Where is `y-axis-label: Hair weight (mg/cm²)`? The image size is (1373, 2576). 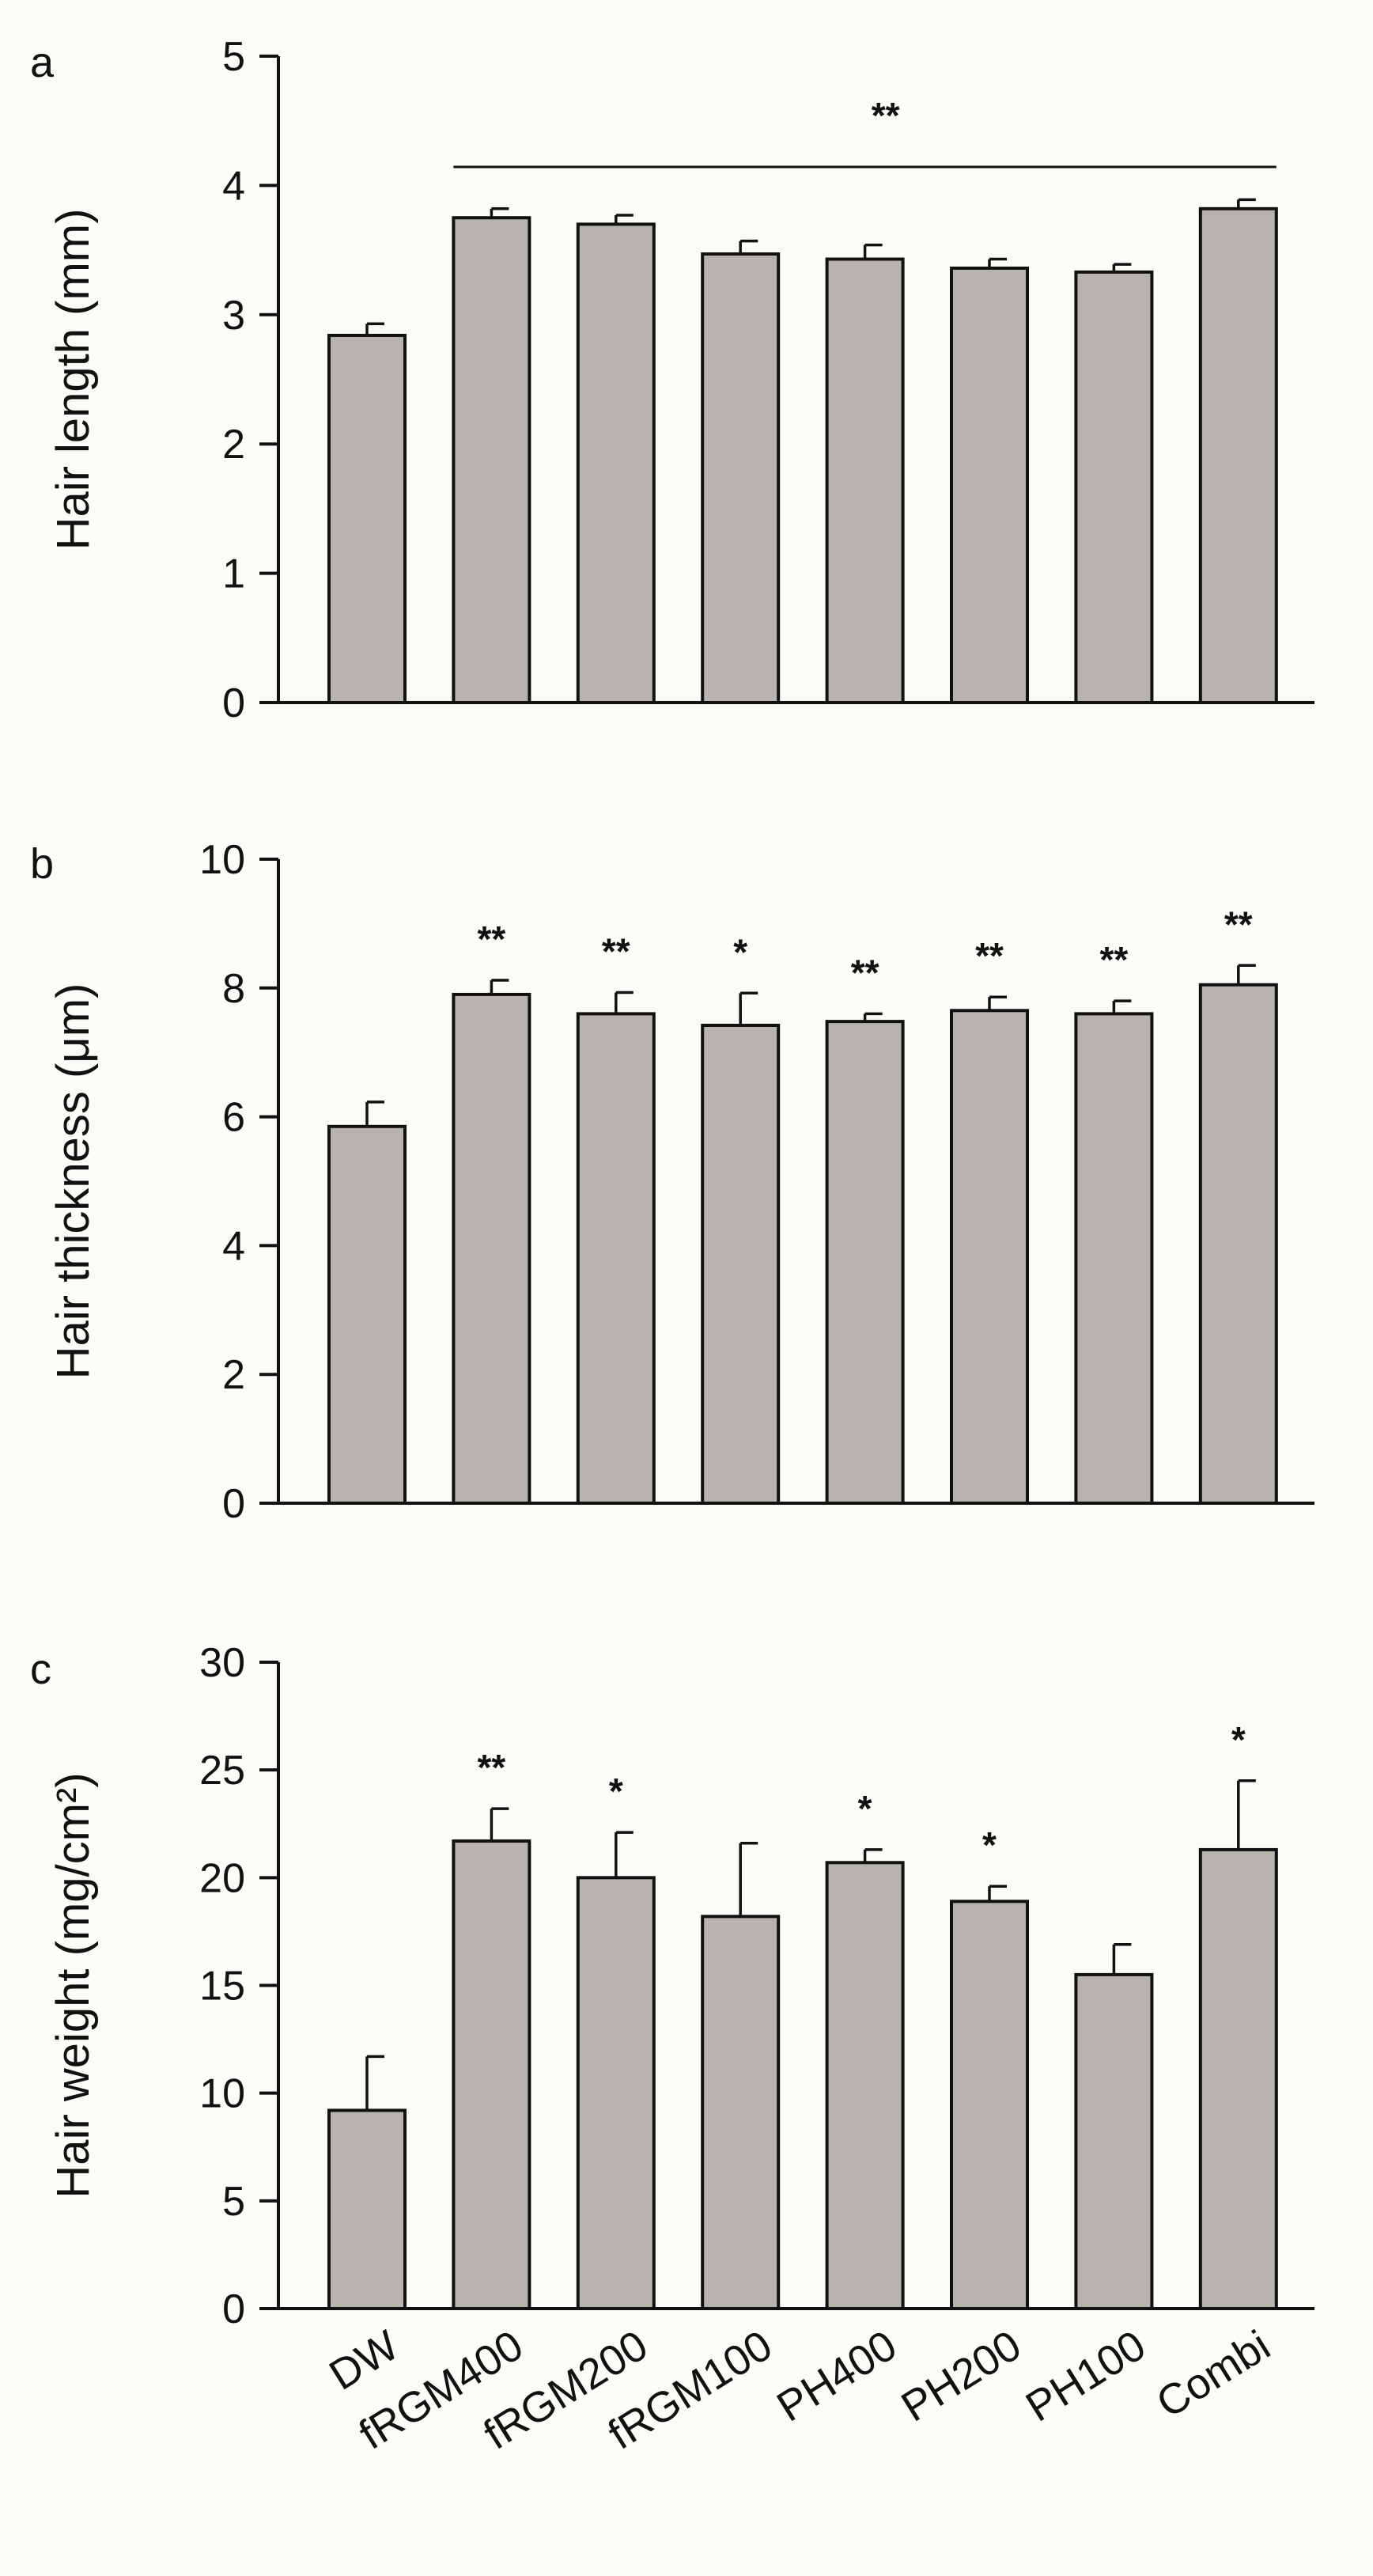
y-axis-label: Hair weight (mg/cm²) is located at coordinates (73, 1985).